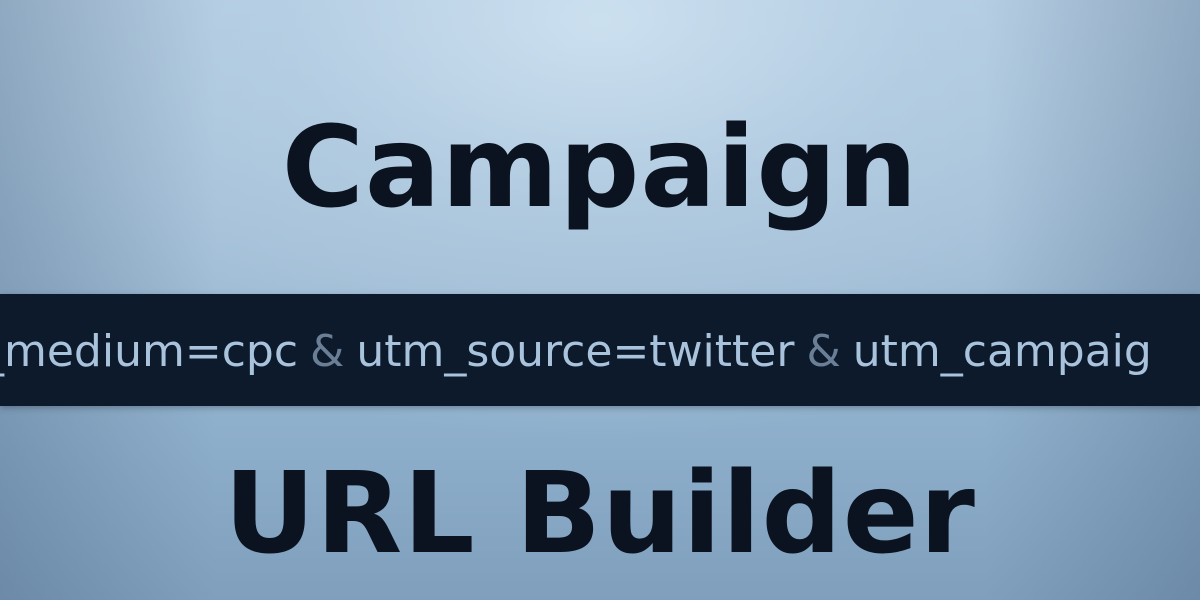 Image resolution: width=1200 pixels, height=600 pixels. What do you see at coordinates (1002, 351) in the screenshot?
I see `utm-campaign-param: utm_campaig` at bounding box center [1002, 351].